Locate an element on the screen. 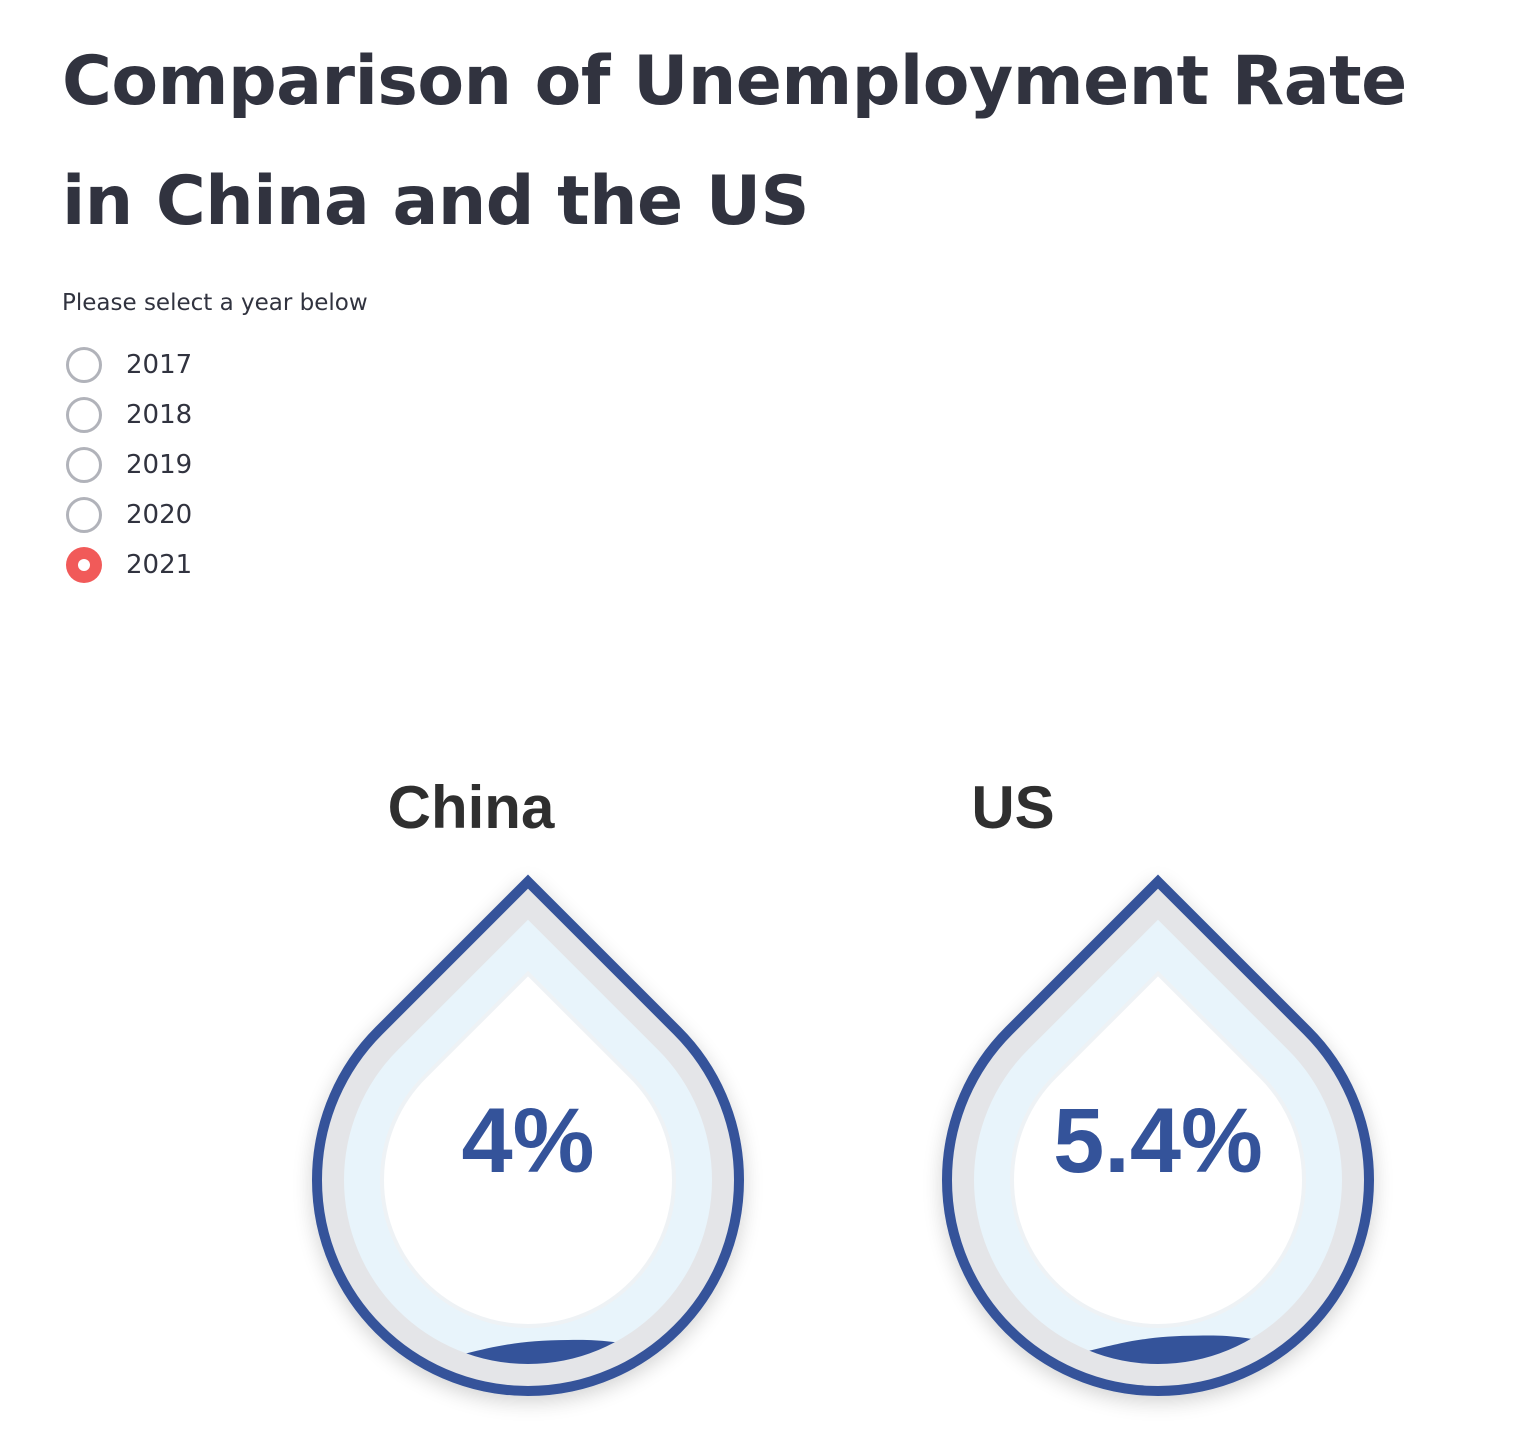 This screenshot has height=1440, width=1514. radio-option-2018: 2018 is located at coordinates (127, 415).